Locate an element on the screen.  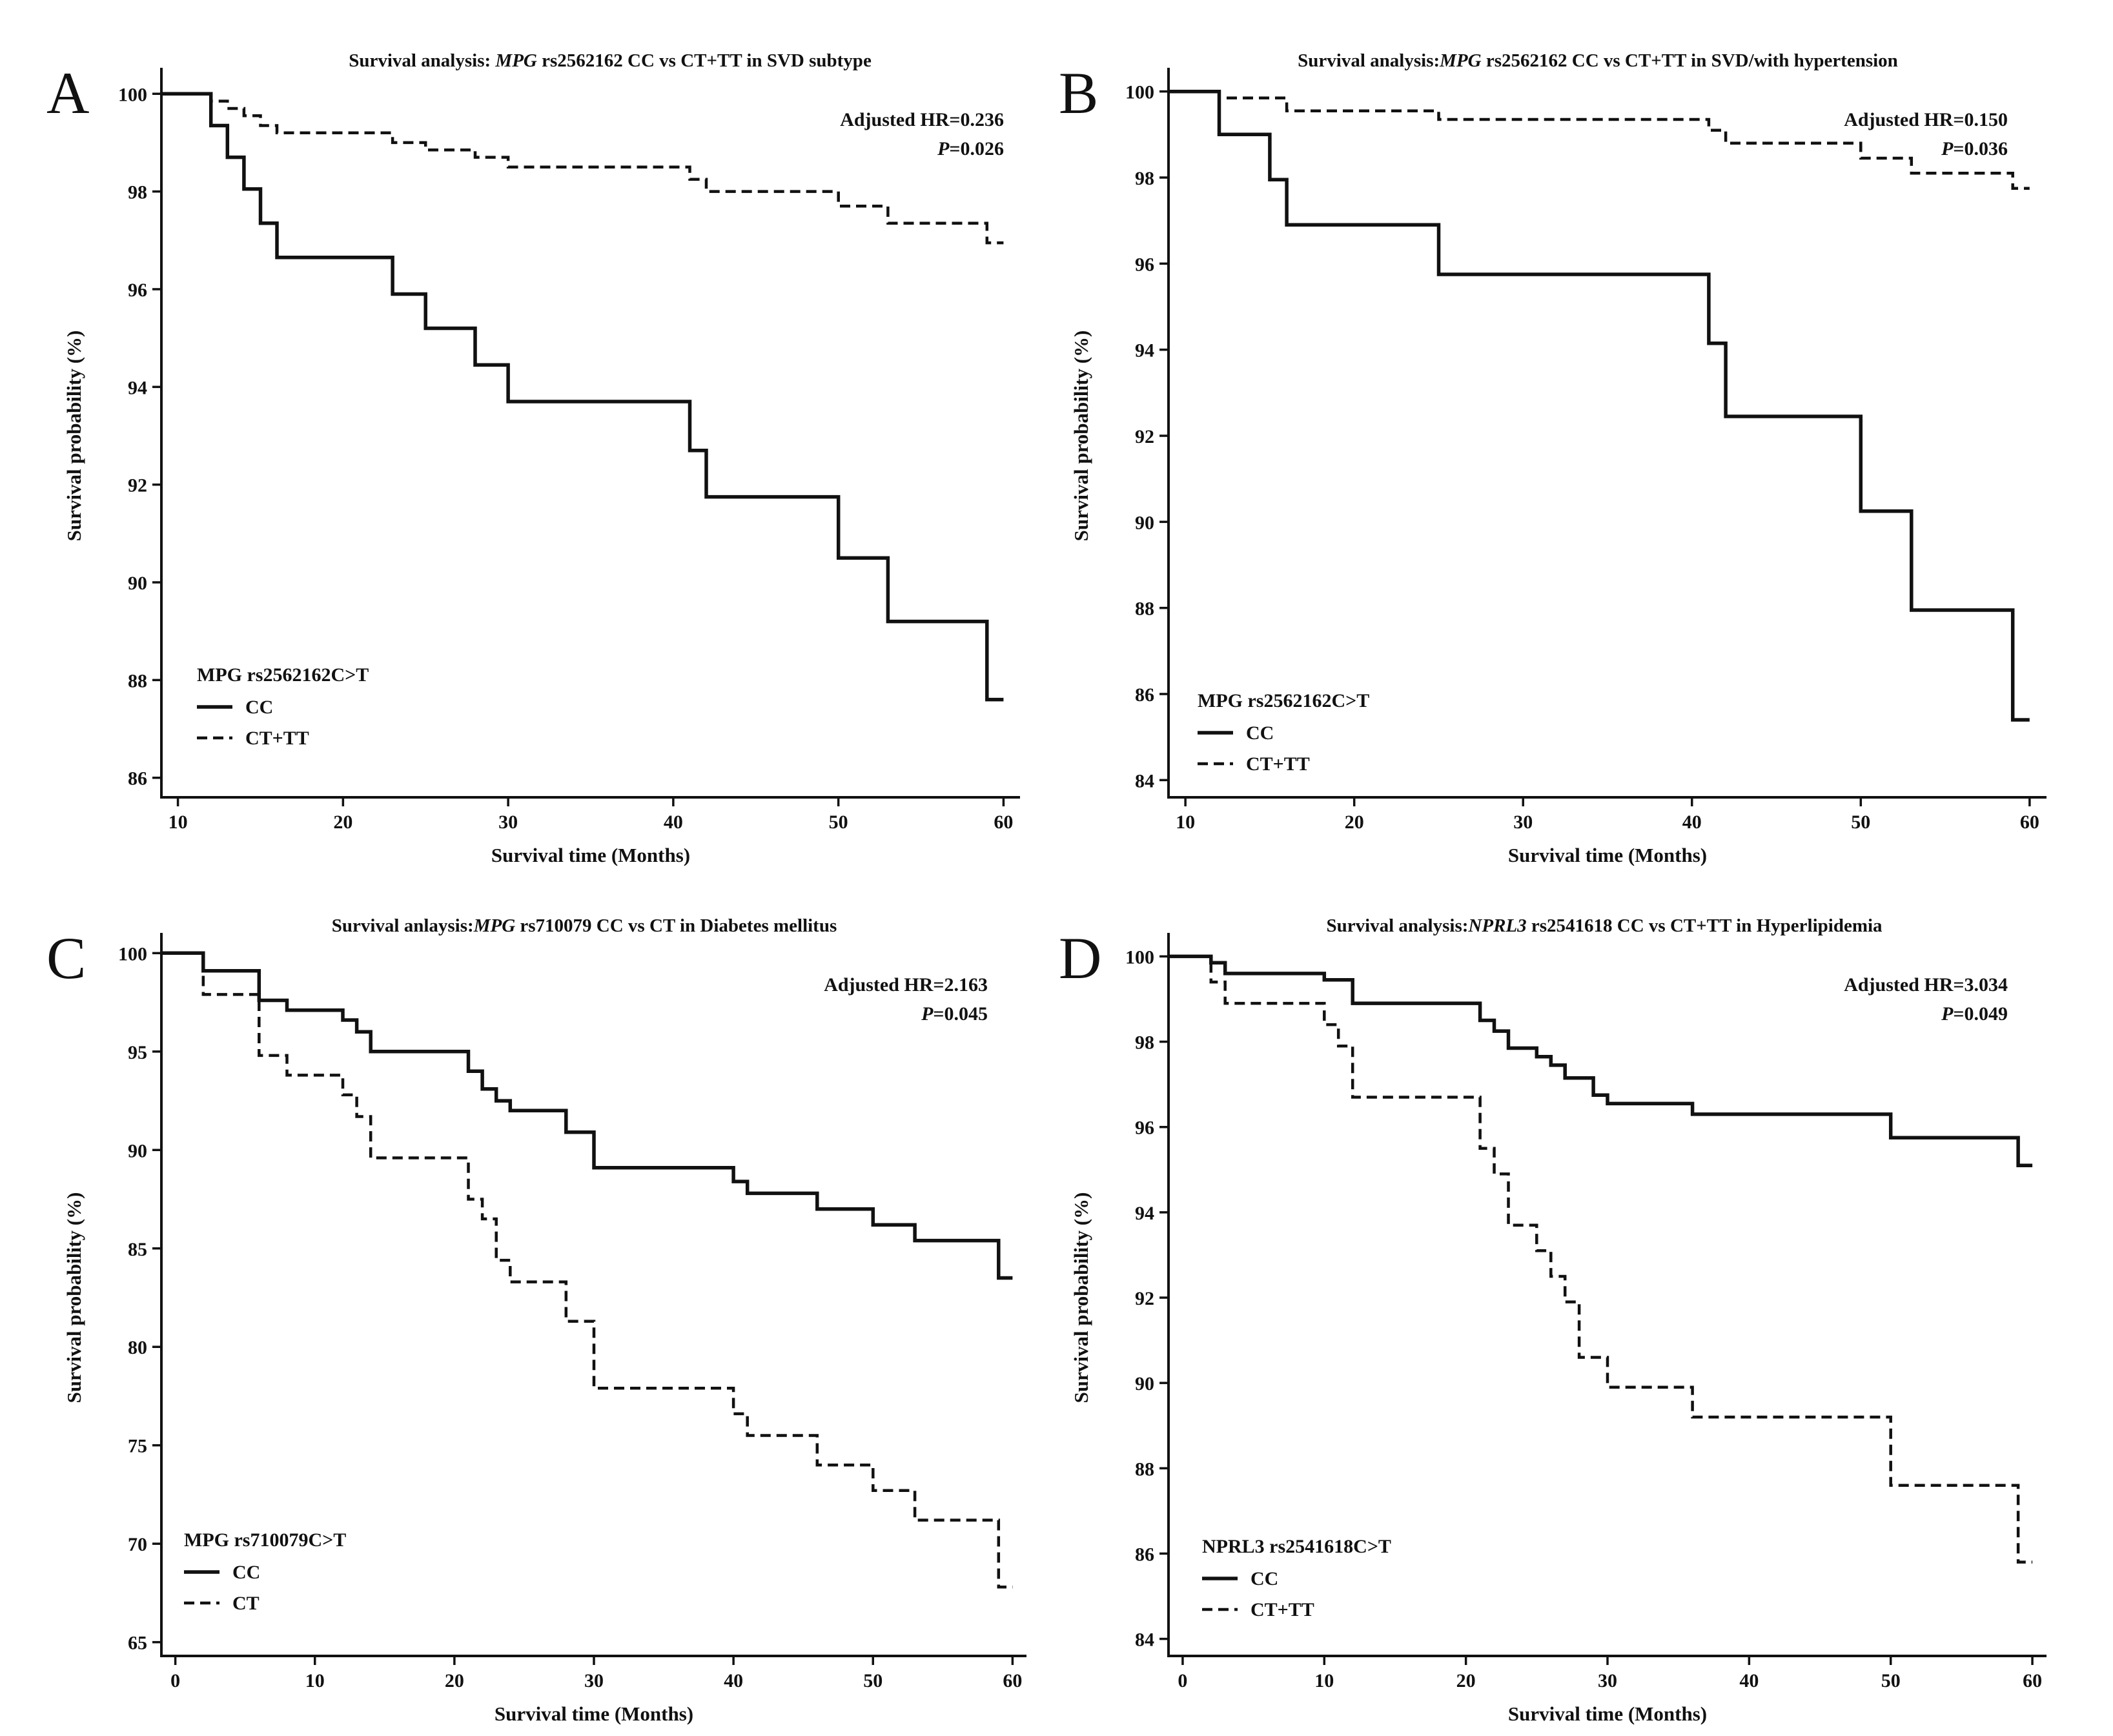
y-tick-label: 65 is located at coordinates (137, 1643).